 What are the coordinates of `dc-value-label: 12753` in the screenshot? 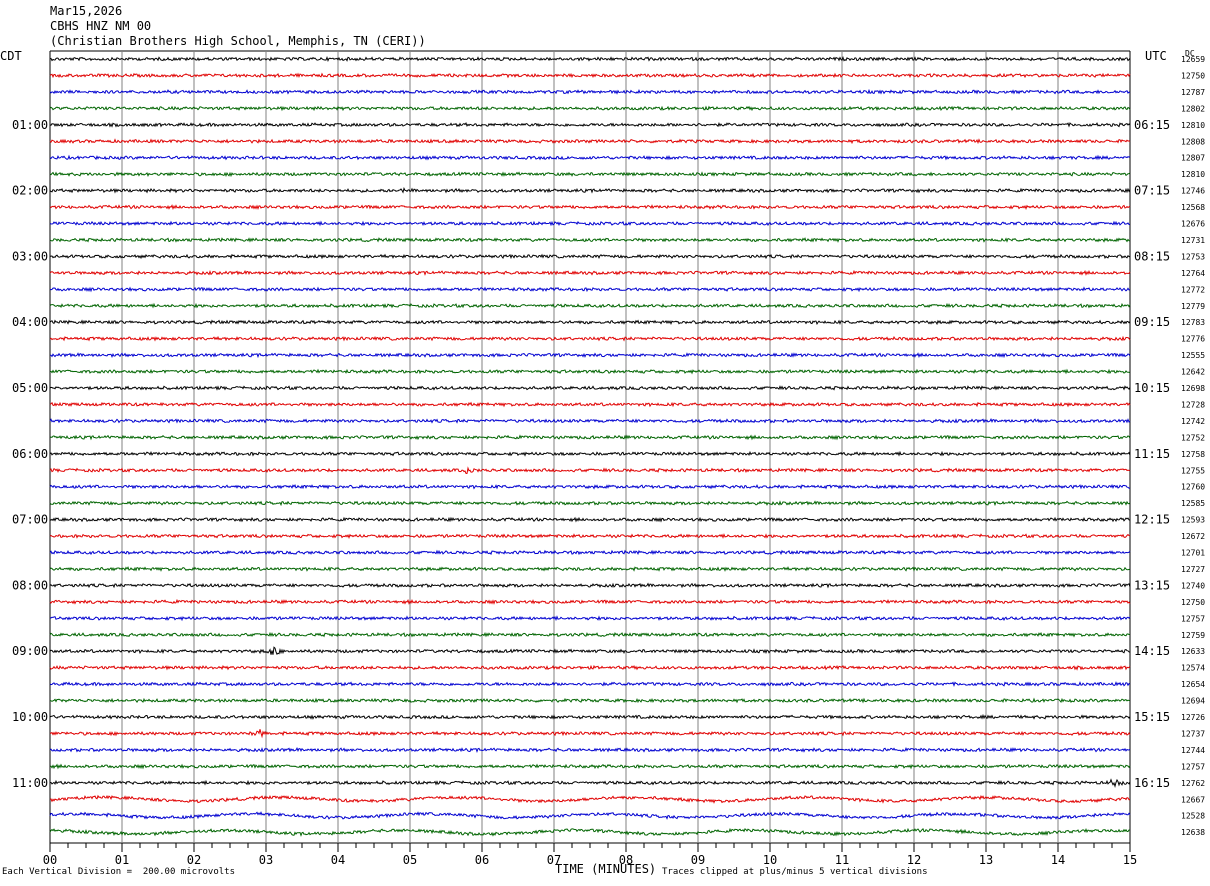 It's located at (1193, 256).